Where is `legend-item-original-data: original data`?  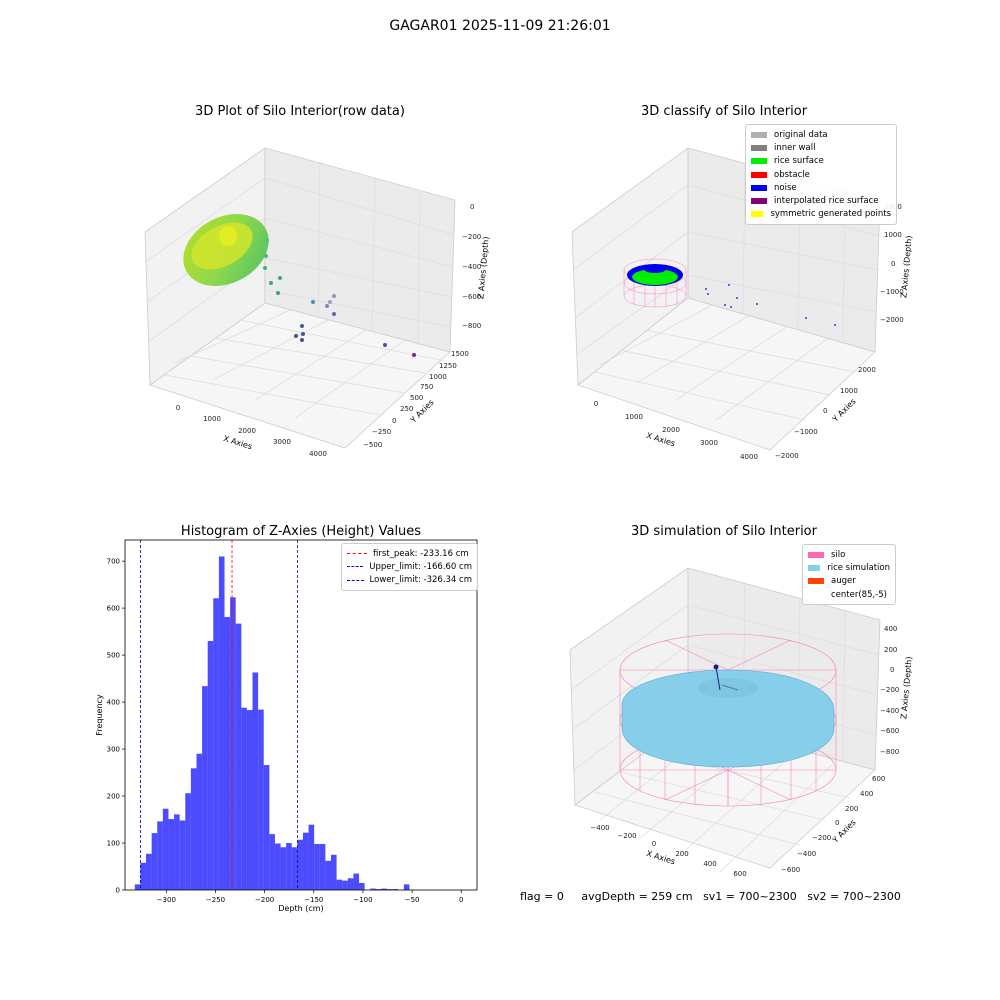 legend-item-original-data: original data is located at coordinates (821, 134).